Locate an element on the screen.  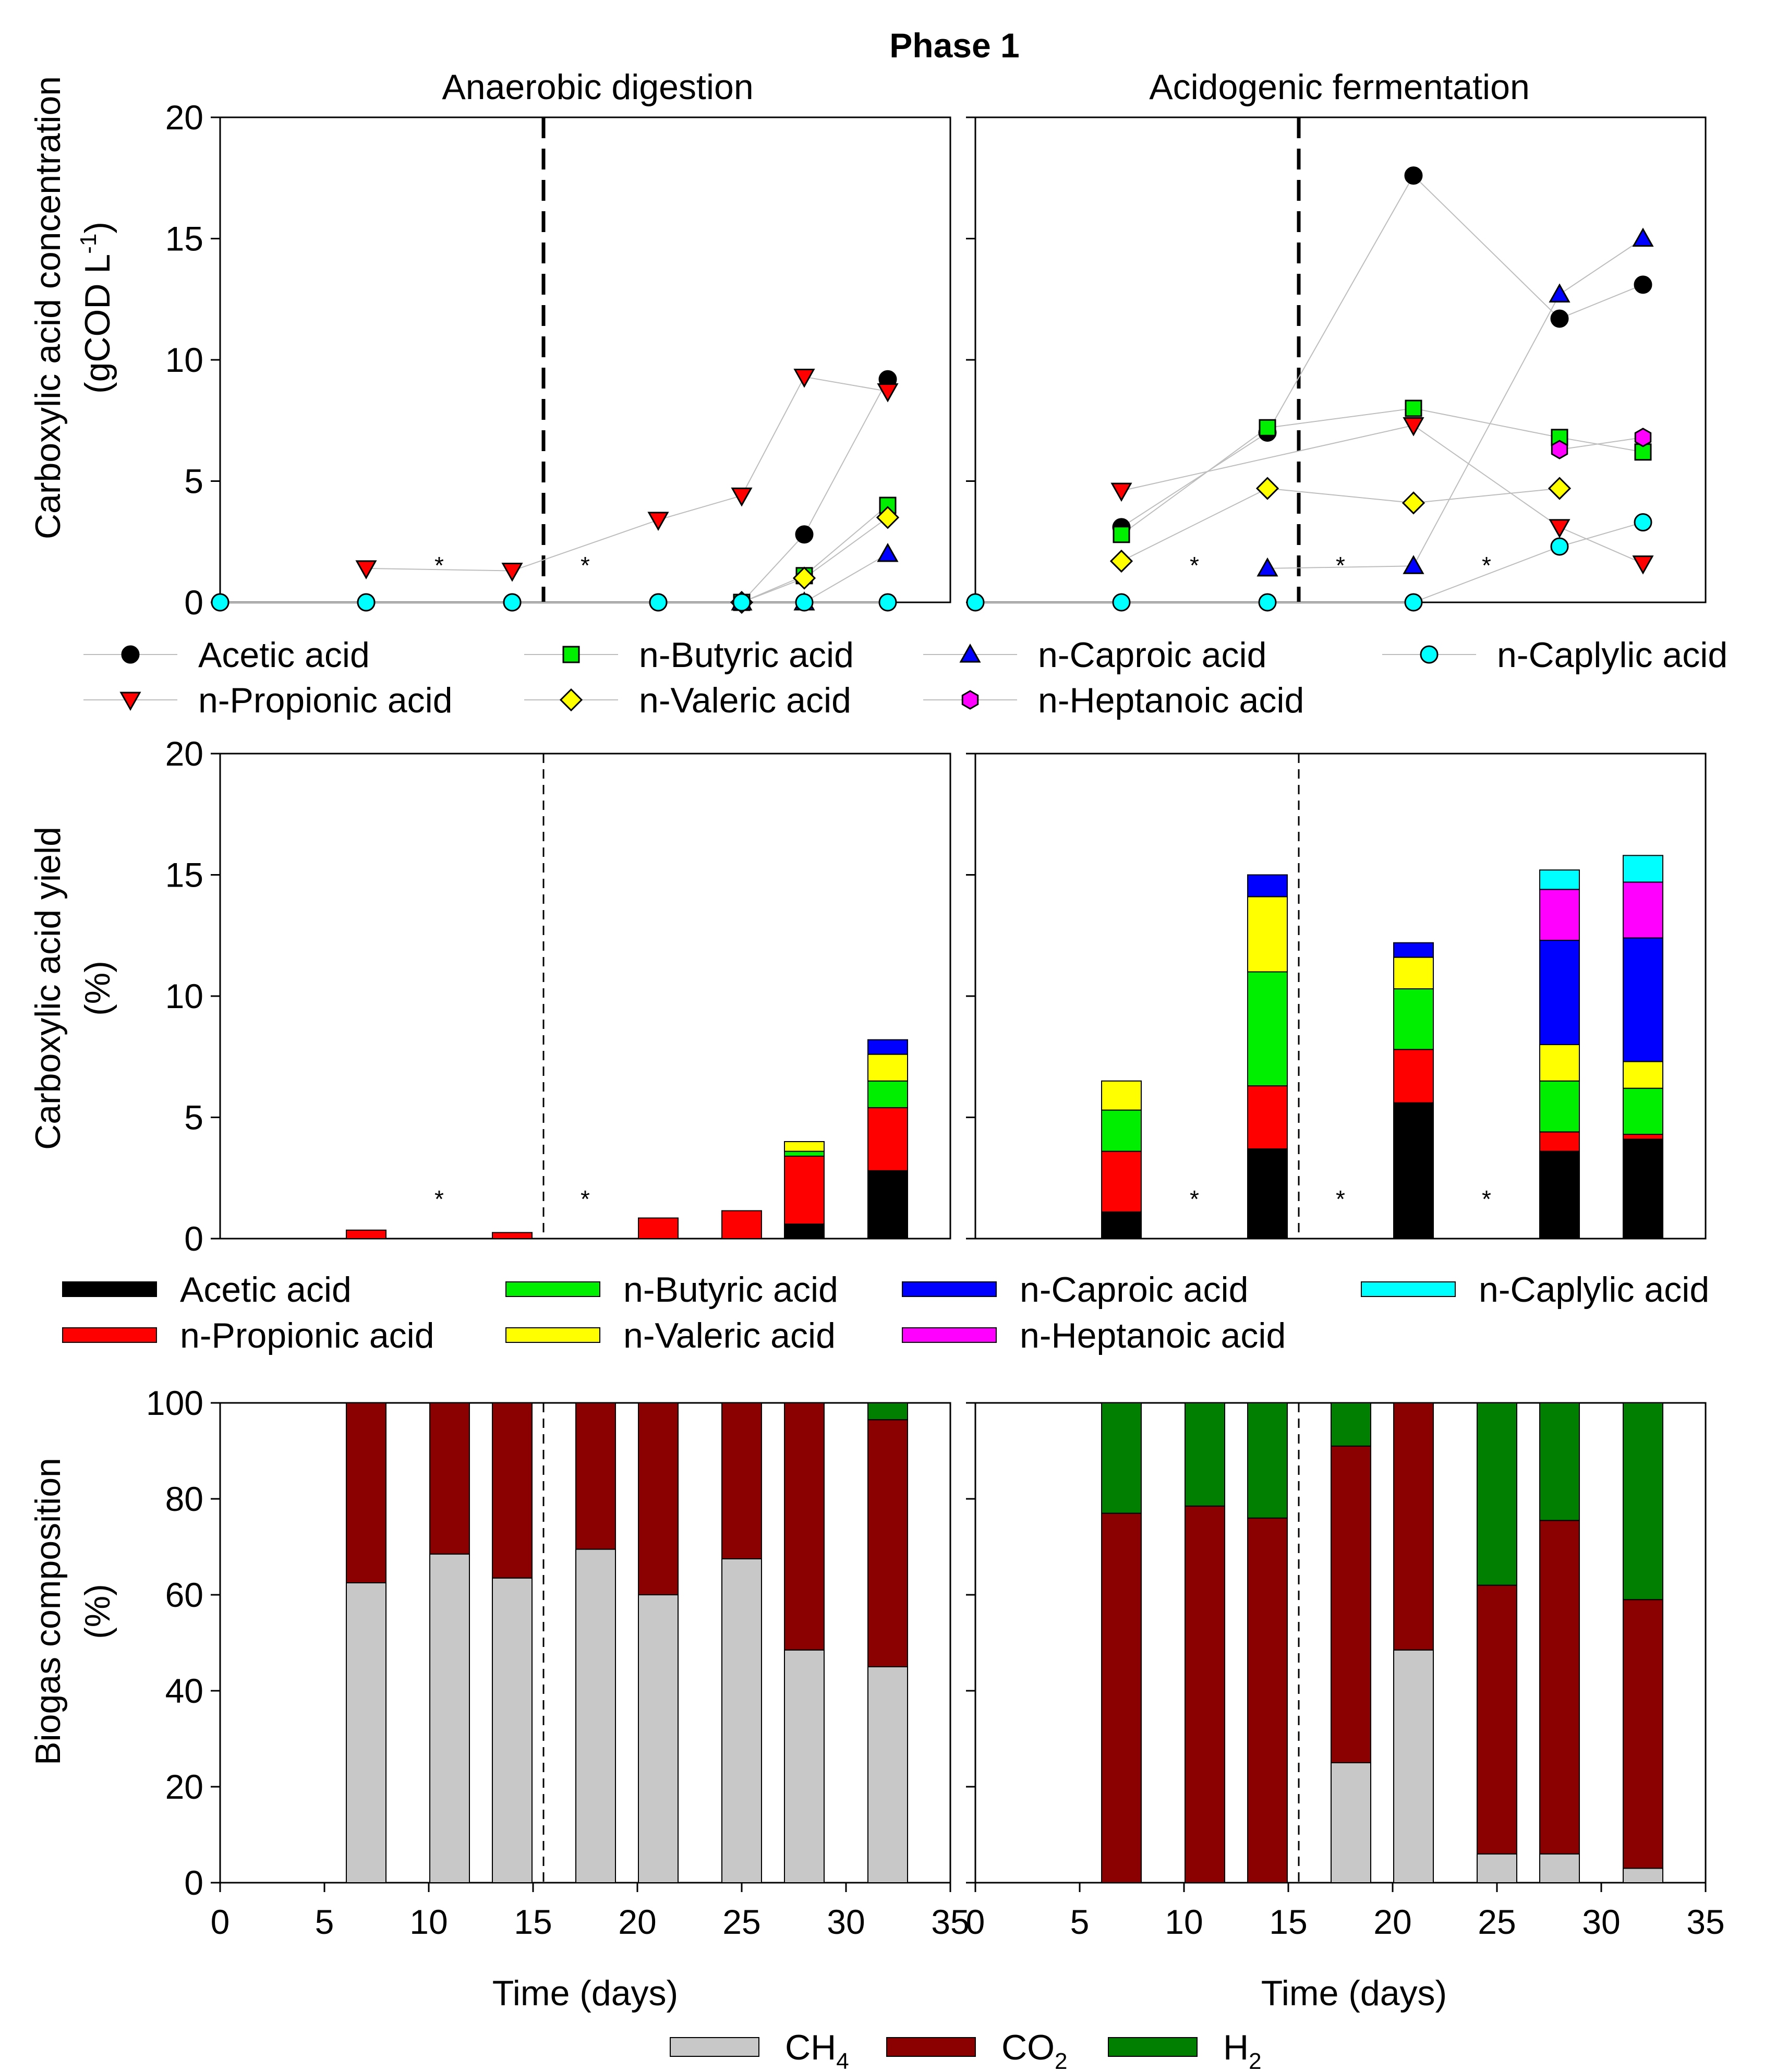
x-tick-label: 15 is located at coordinates (533, 1922).